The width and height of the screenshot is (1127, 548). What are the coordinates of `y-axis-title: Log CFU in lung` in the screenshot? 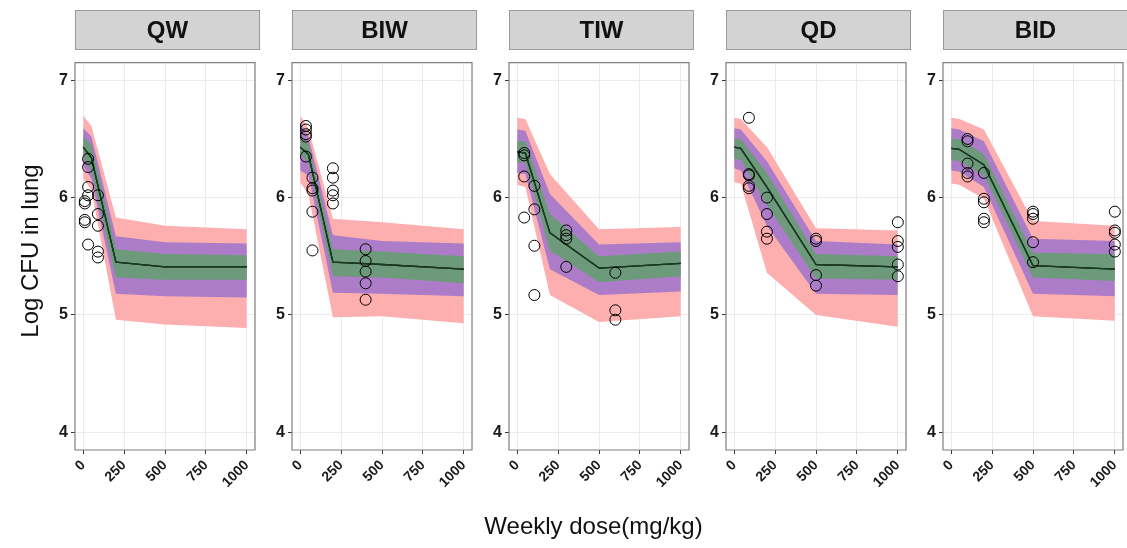 It's located at (30, 251).